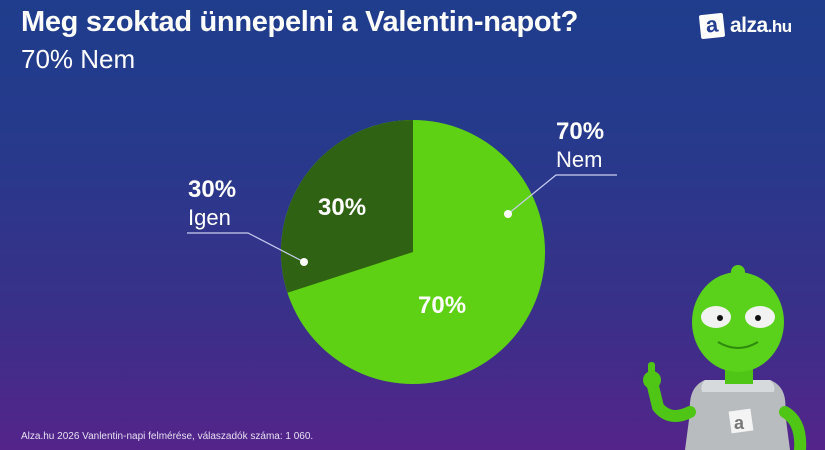 The height and width of the screenshot is (450, 825). Describe the element at coordinates (562, 194) in the screenshot. I see `leader-line-nem` at that location.